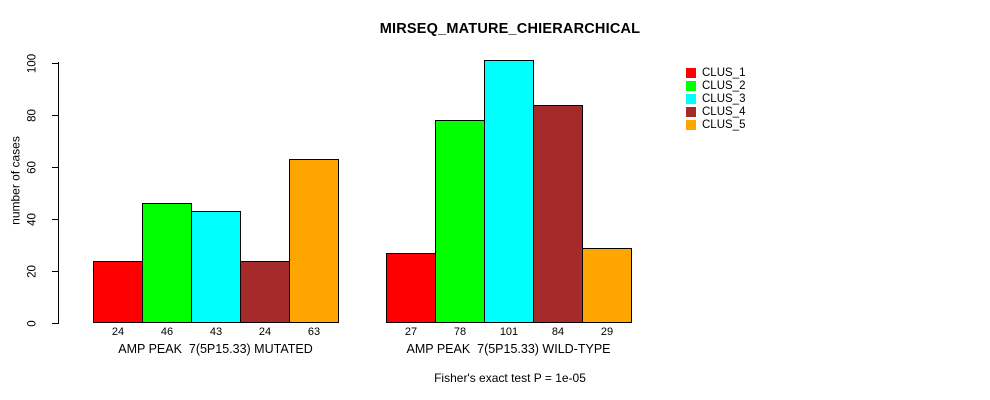 The image size is (990, 400). Describe the element at coordinates (32, 63) in the screenshot. I see `y-axis-tick-label: 100` at that location.